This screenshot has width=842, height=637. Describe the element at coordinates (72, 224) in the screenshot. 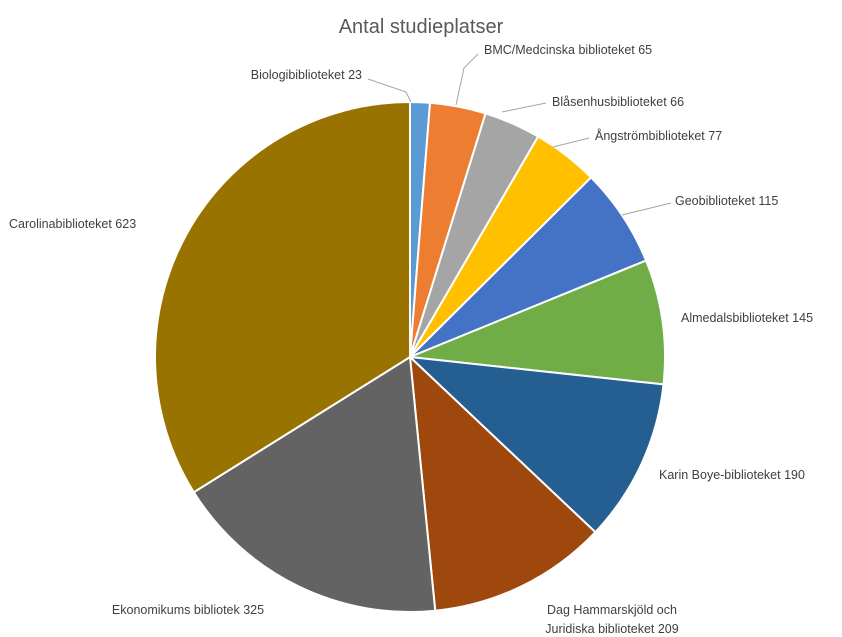

I see `data-label-carolinabiblioteket: Carolinabiblioteket 623` at that location.